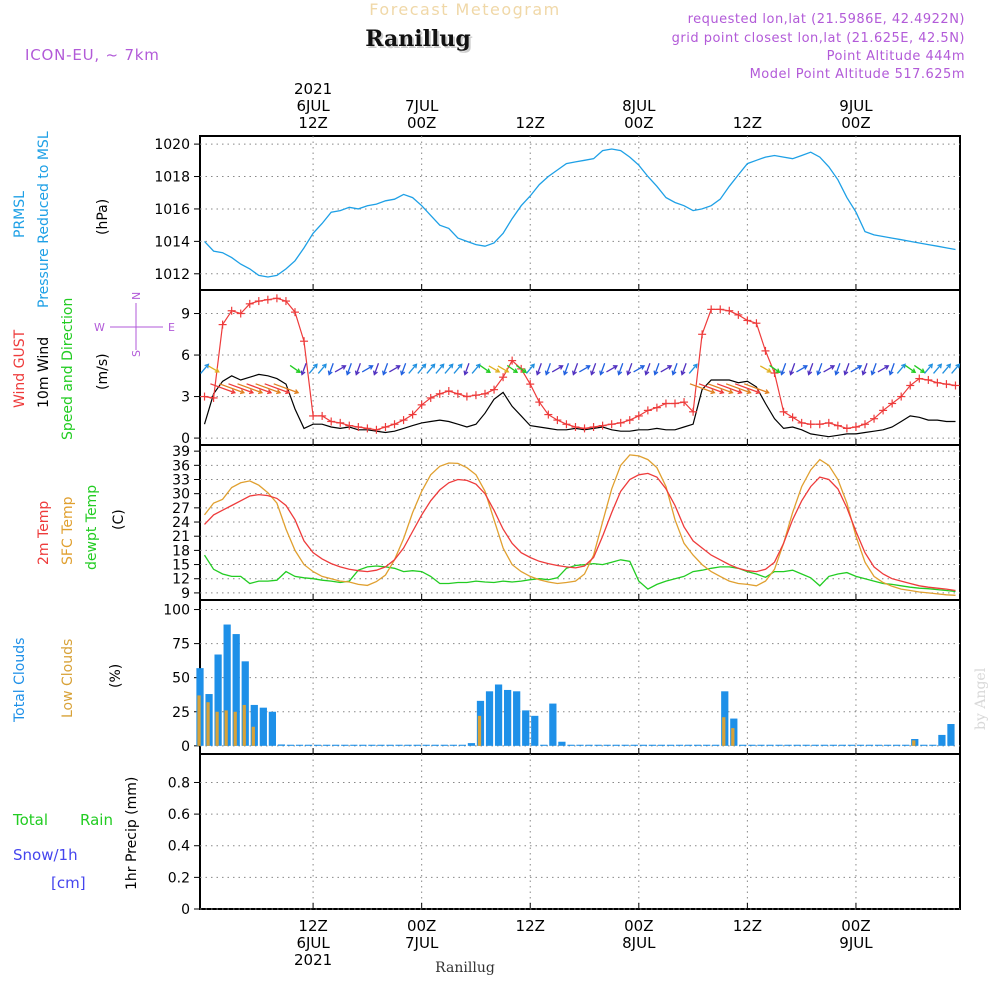  What do you see at coordinates (179, 847) in the screenshot?
I see `y-tick-label: 0.4` at bounding box center [179, 847].